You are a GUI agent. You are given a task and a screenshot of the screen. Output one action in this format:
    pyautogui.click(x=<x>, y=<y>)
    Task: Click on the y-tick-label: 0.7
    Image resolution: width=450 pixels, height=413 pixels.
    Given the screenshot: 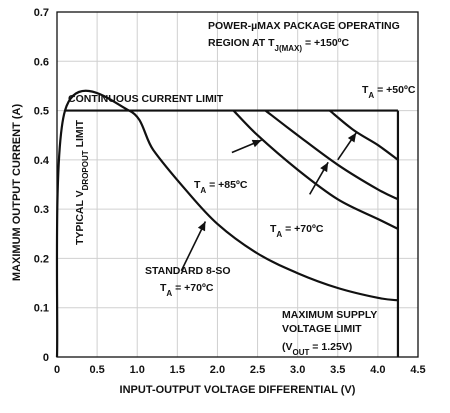 What is the action you would take?
    pyautogui.click(x=41, y=13)
    